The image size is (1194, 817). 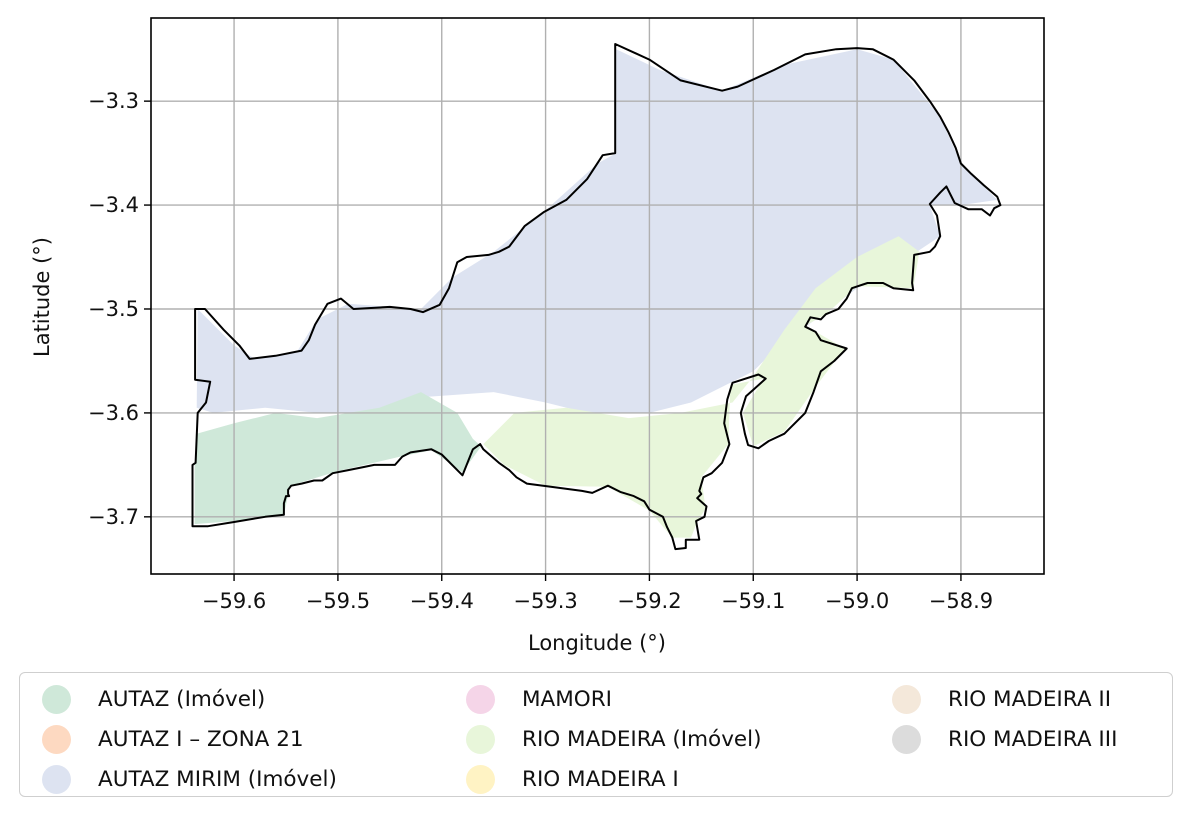 I want to click on legend-item: RIO MADEIRA III, so click(x=1000, y=739).